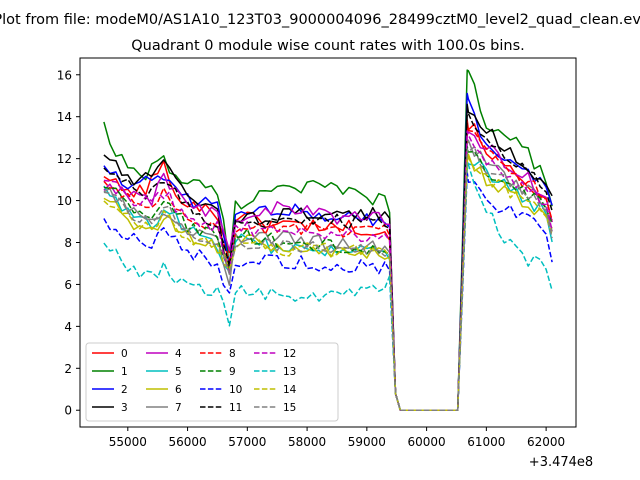  I want to click on y-tick-label: 0, so click(68, 411).